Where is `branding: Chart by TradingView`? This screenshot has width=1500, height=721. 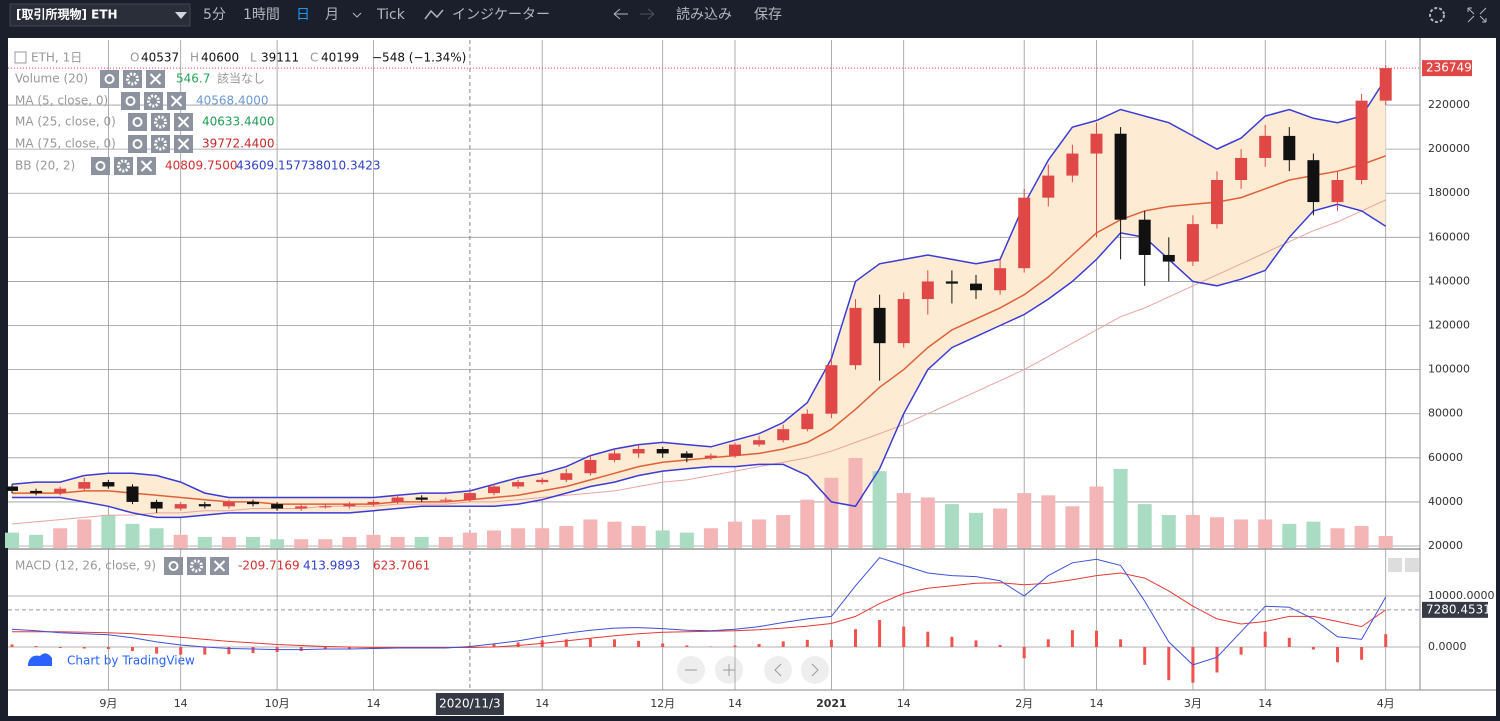
branding: Chart by TradingView is located at coordinates (131, 661).